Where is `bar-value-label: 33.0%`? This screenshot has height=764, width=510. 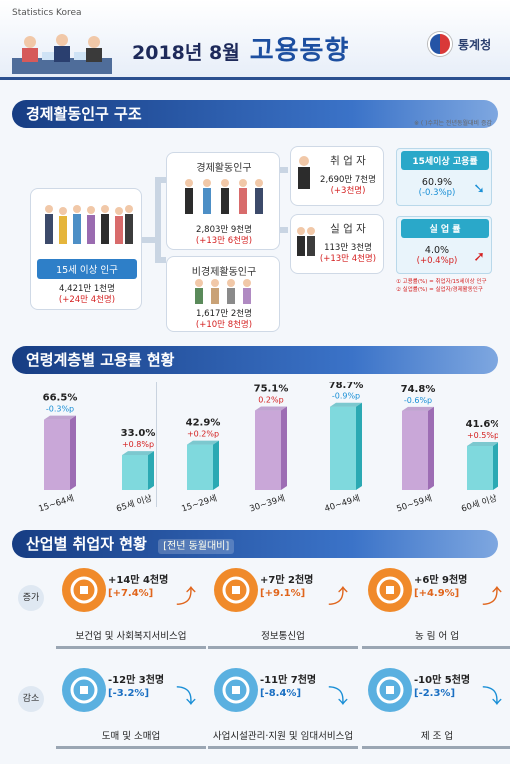 bar-value-label: 33.0% is located at coordinates (138, 433).